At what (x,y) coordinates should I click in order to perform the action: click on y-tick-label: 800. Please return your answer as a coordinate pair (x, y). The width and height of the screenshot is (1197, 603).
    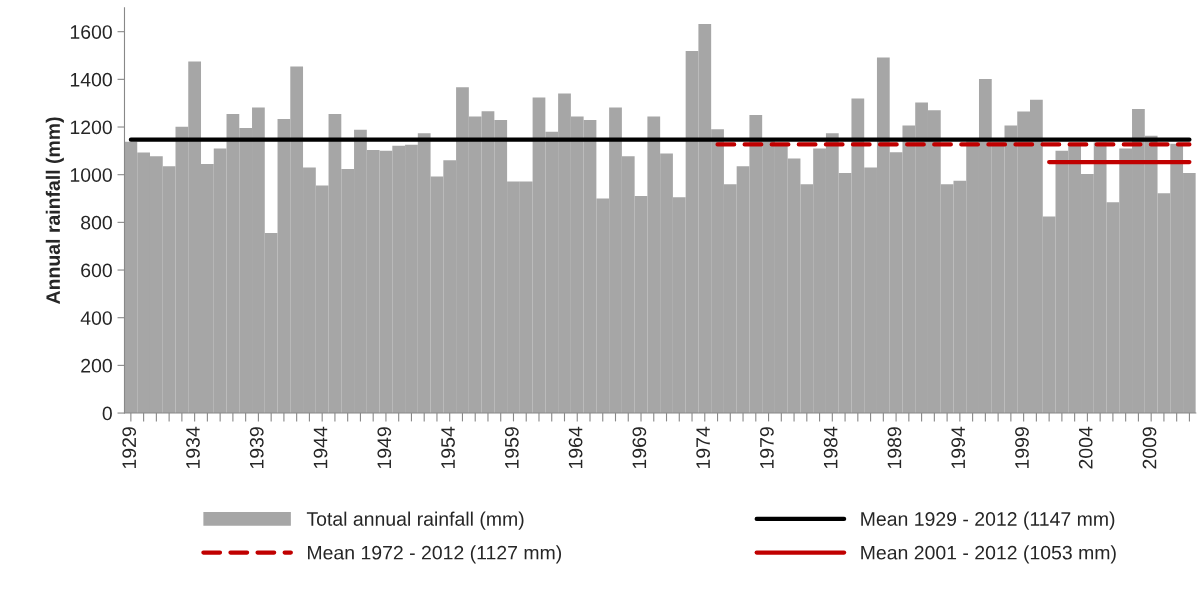
    Looking at the image, I should click on (96, 222).